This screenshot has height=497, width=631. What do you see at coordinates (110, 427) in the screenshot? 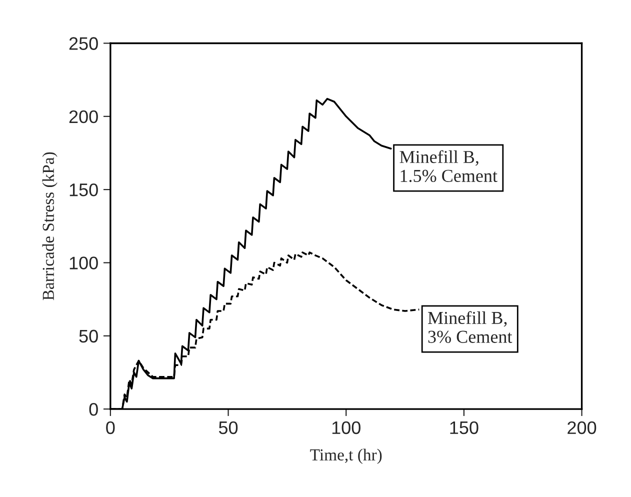
I see `x-tick-label: 0` at bounding box center [110, 427].